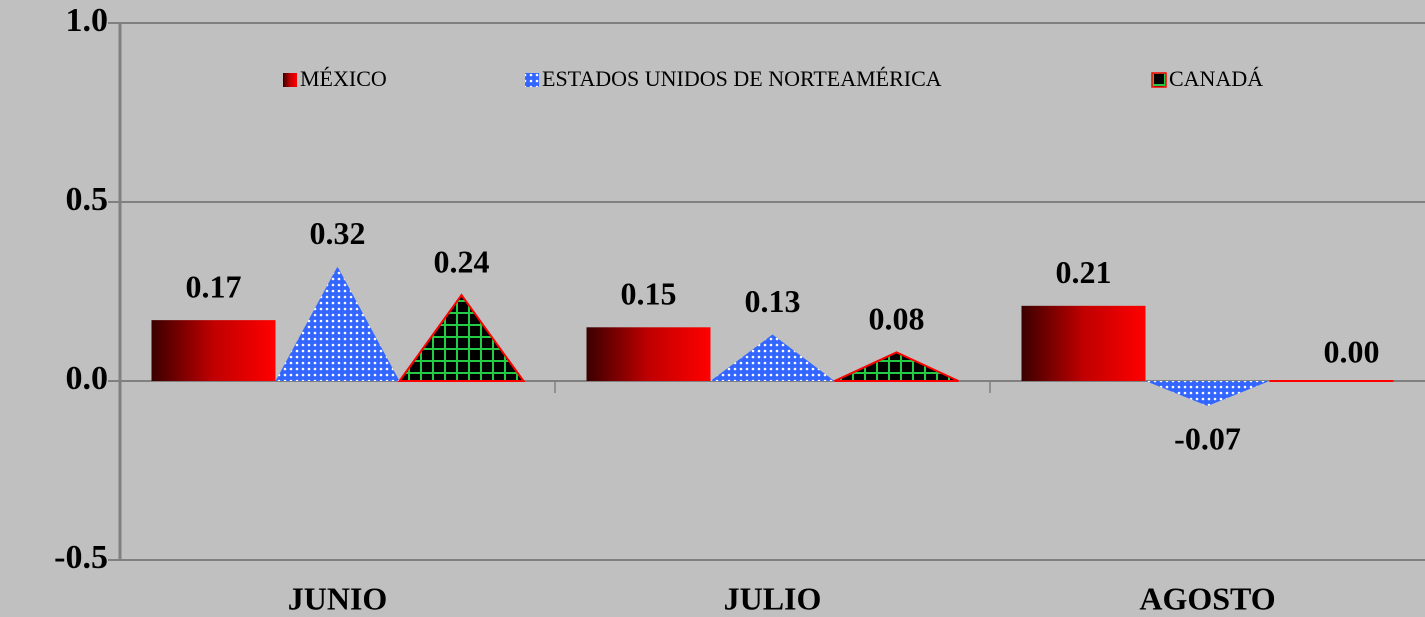 The width and height of the screenshot is (1425, 617). Describe the element at coordinates (462, 261) in the screenshot. I see `data-label: 0.24` at that location.